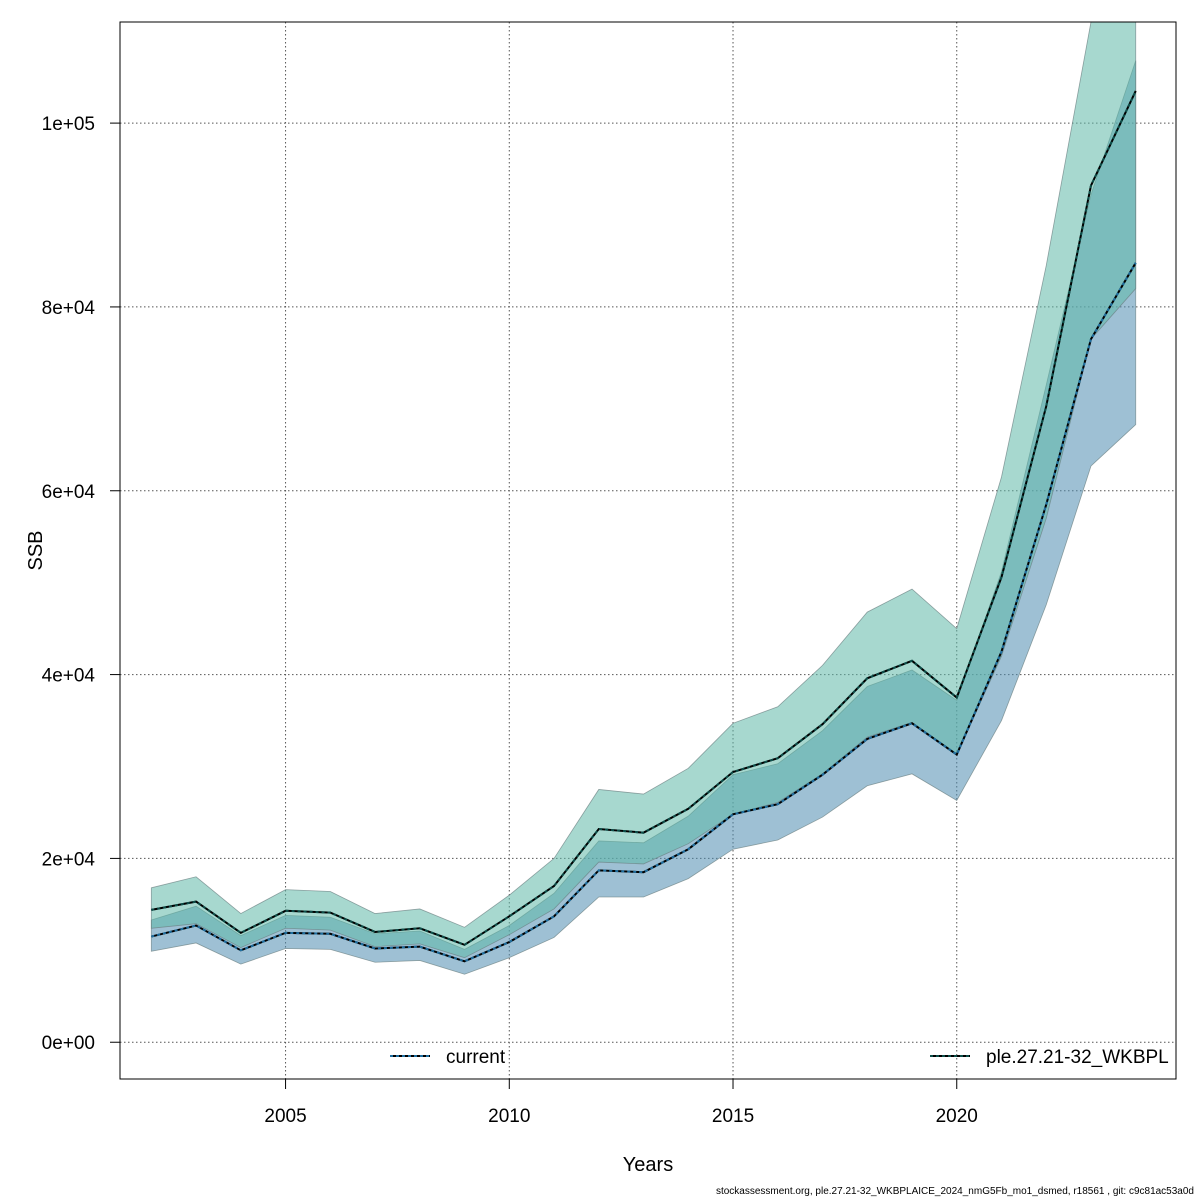  What do you see at coordinates (476, 1057) in the screenshot?
I see `legend-label-current: current` at bounding box center [476, 1057].